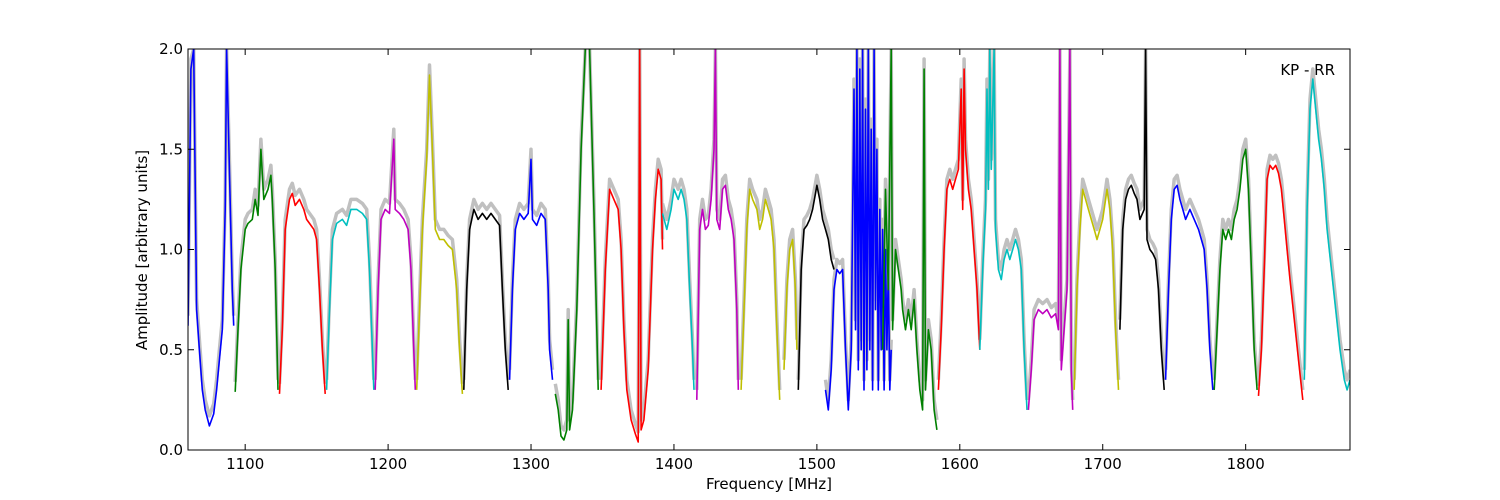 The height and width of the screenshot is (500, 1500). Describe the element at coordinates (171, 149) in the screenshot. I see `y-tick-label: 1.5` at that location.